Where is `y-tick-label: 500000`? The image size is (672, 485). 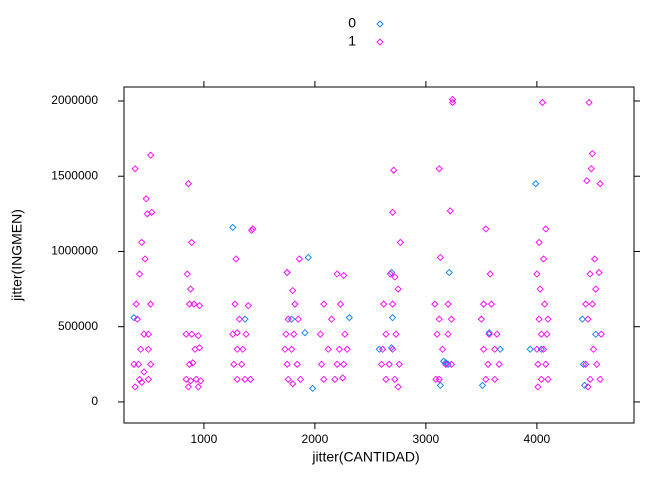
y-tick-label: 500000 is located at coordinates (78, 326).